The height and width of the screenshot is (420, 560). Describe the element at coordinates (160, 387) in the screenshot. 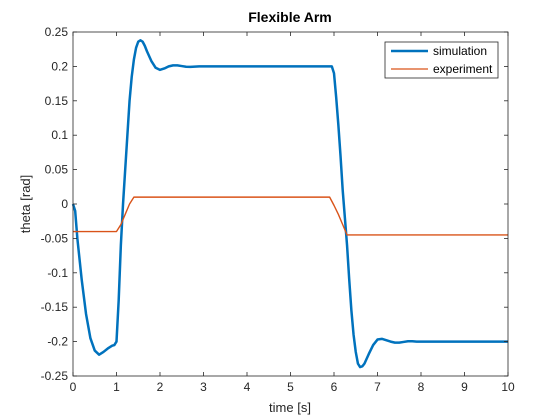

I see `x-tick-label: 2` at that location.